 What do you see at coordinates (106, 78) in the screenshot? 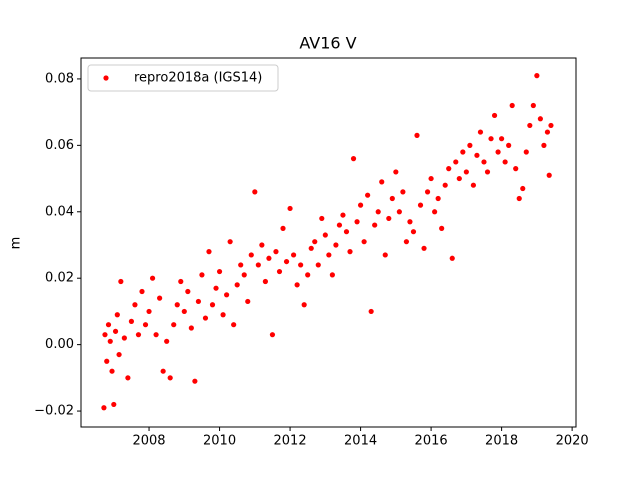
I see `legend-marker` at bounding box center [106, 78].